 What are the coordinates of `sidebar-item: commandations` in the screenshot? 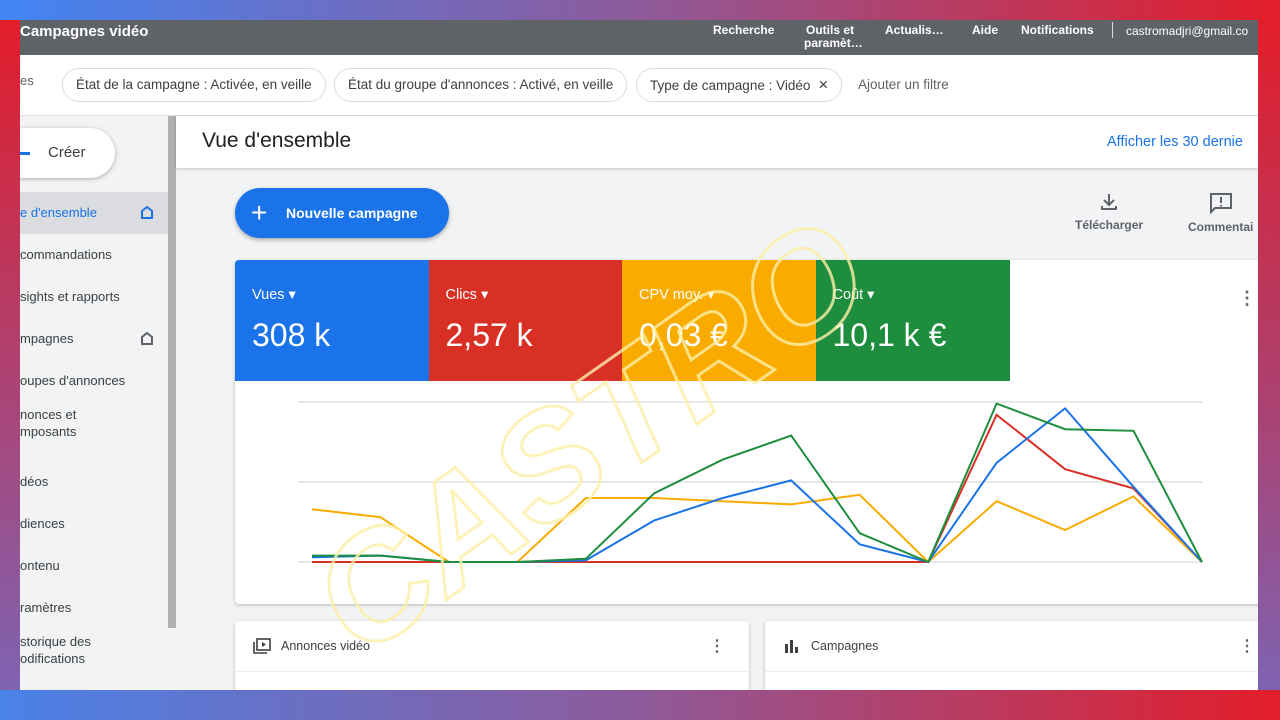 It's located at (94, 254).